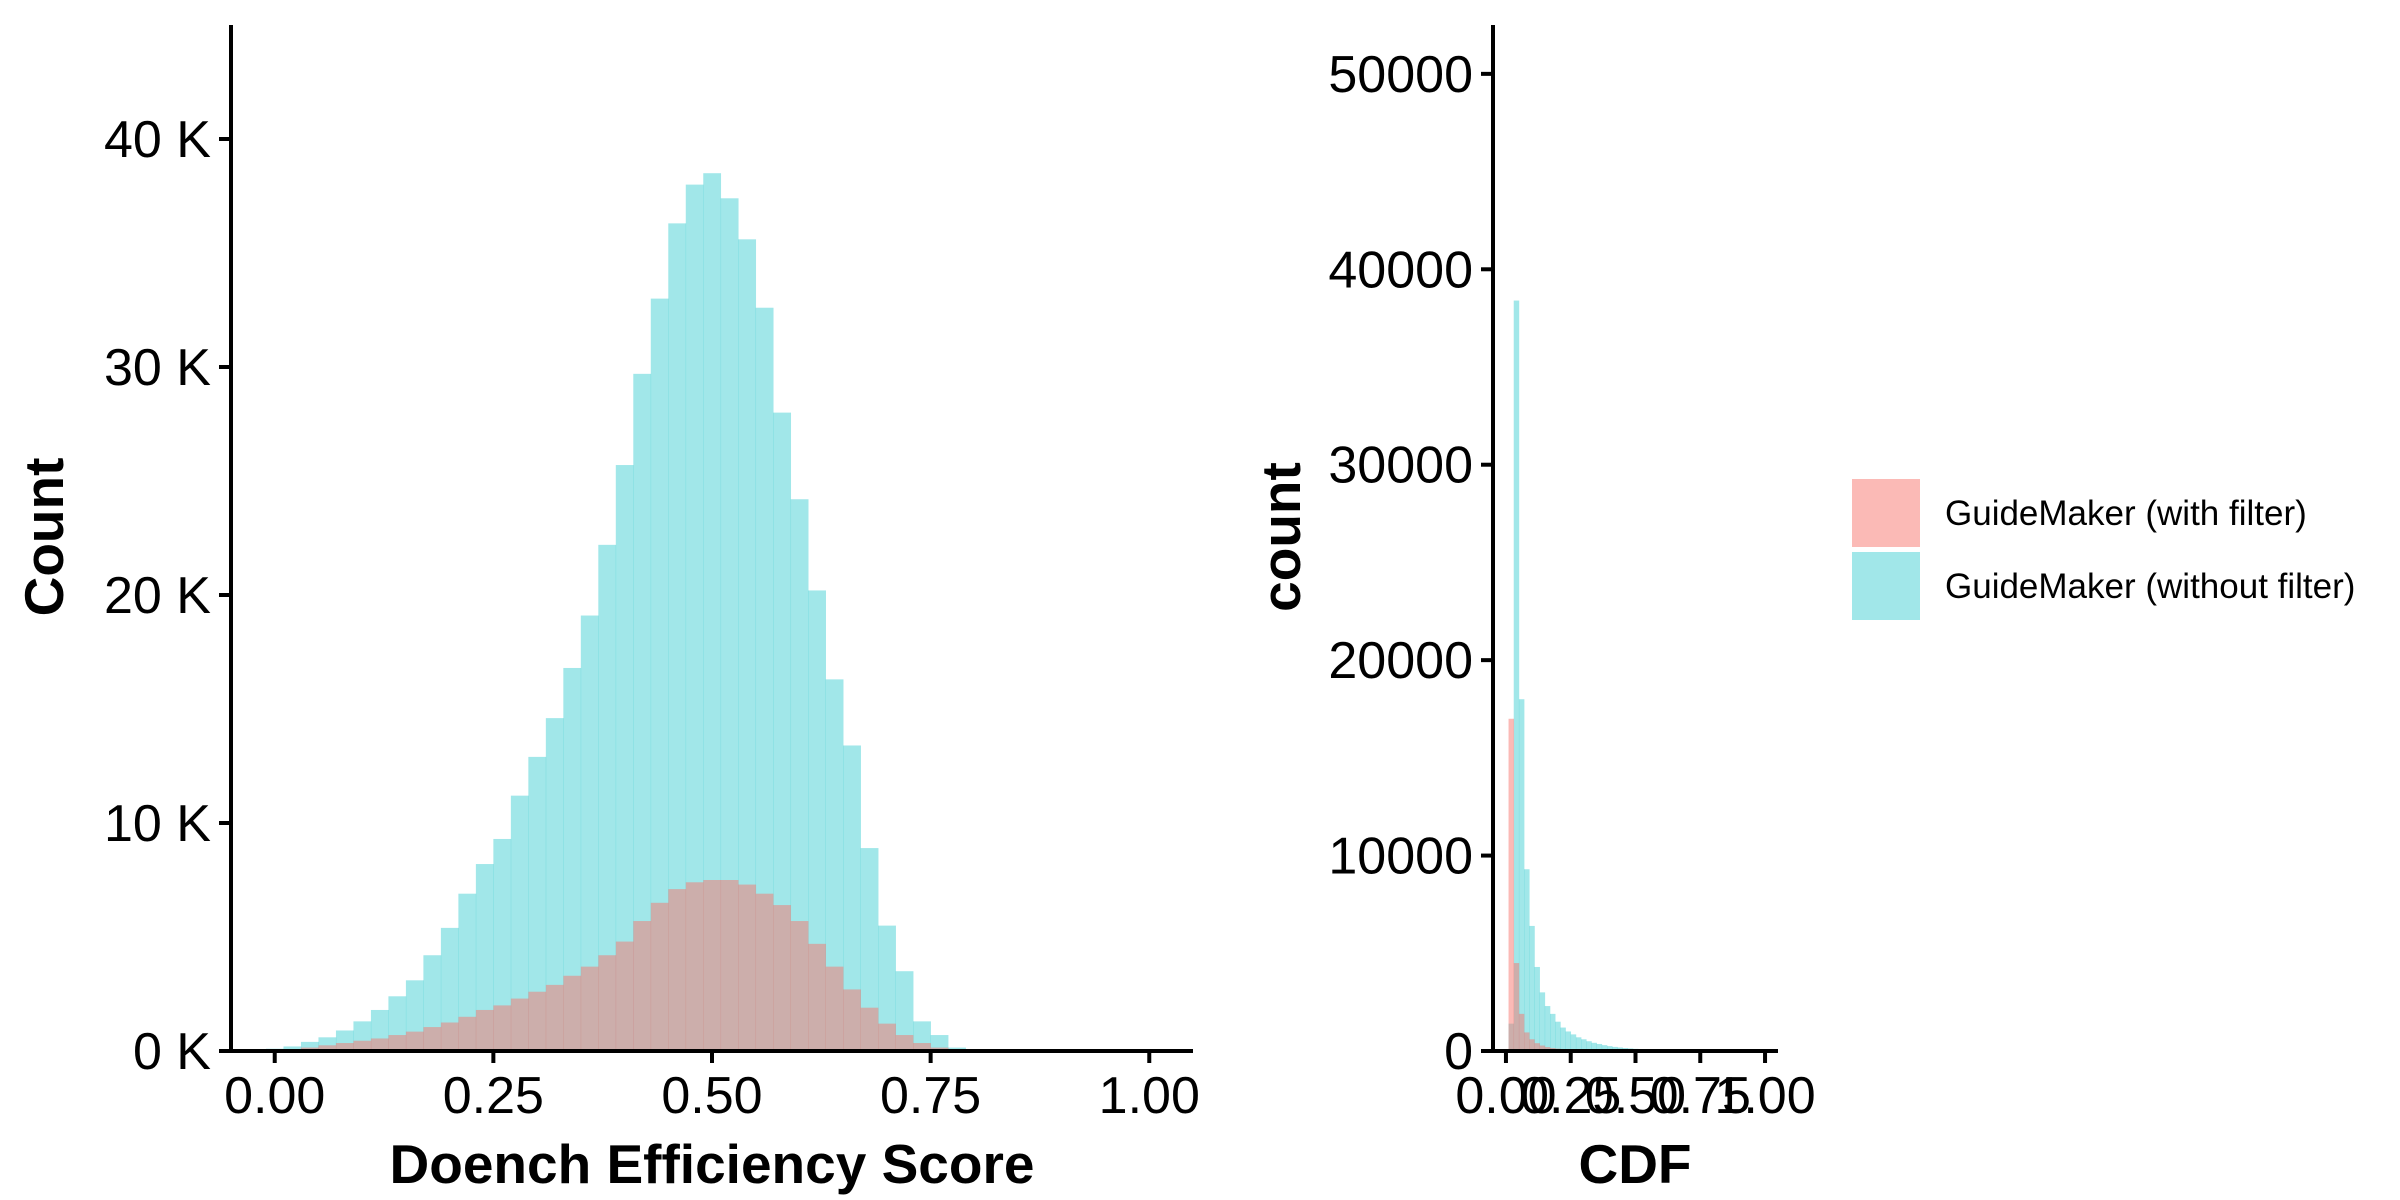 This screenshot has width=2400, height=1200. I want to click on y-tick-label: 40 K, so click(157, 140).